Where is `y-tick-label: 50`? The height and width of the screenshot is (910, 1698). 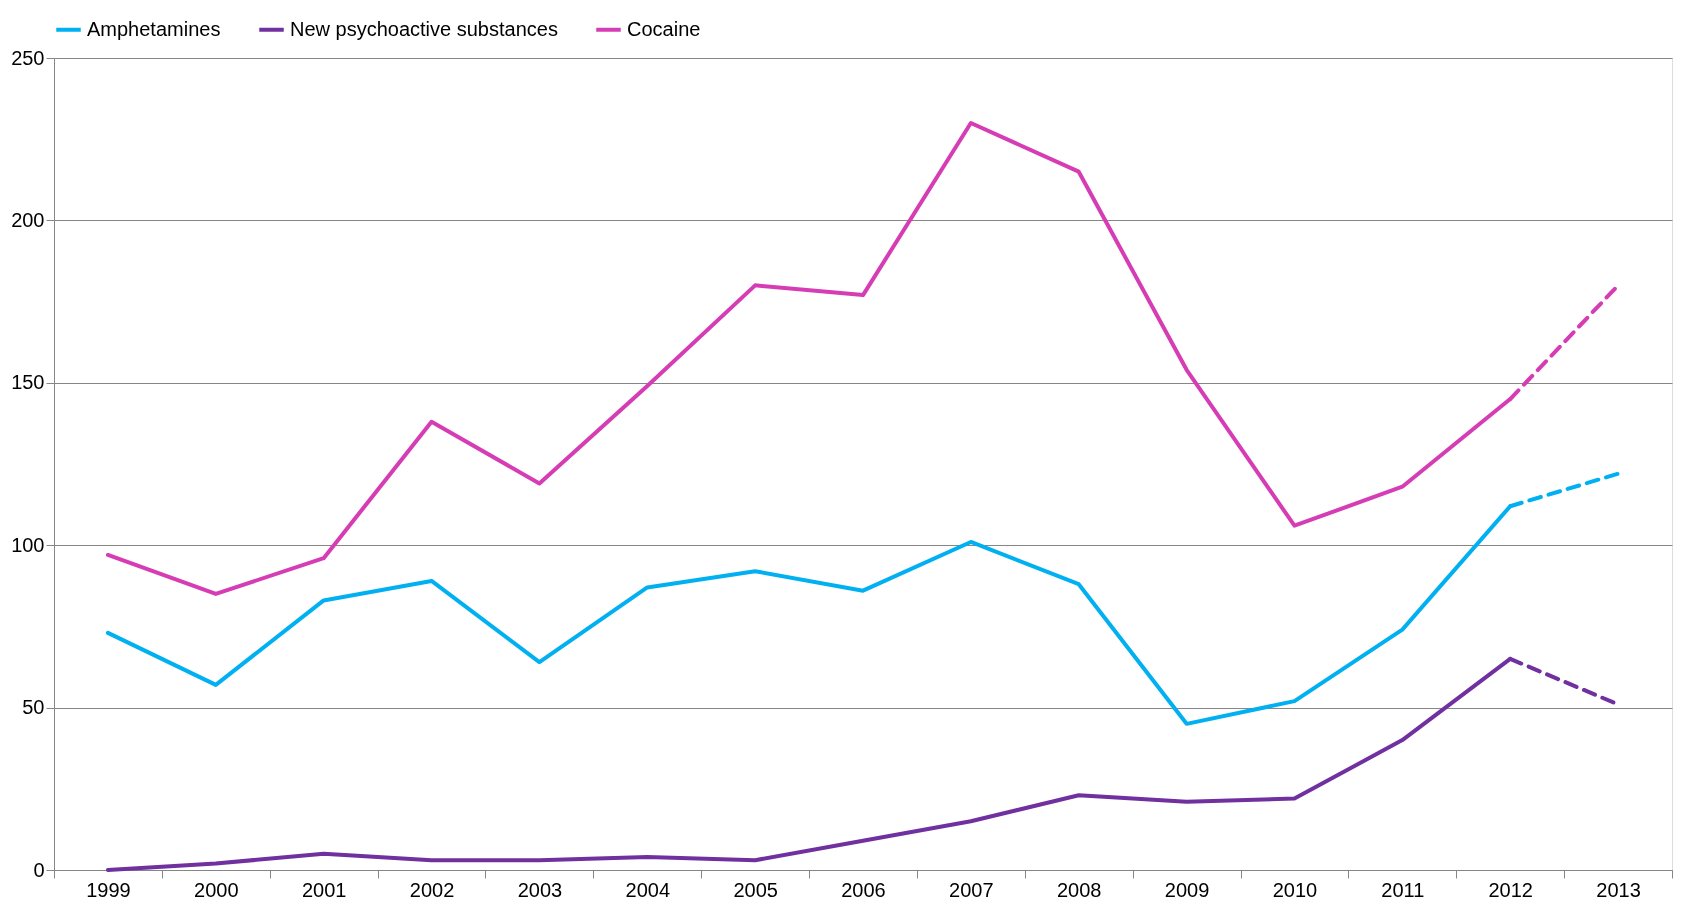
y-tick-label: 50 is located at coordinates (33, 707).